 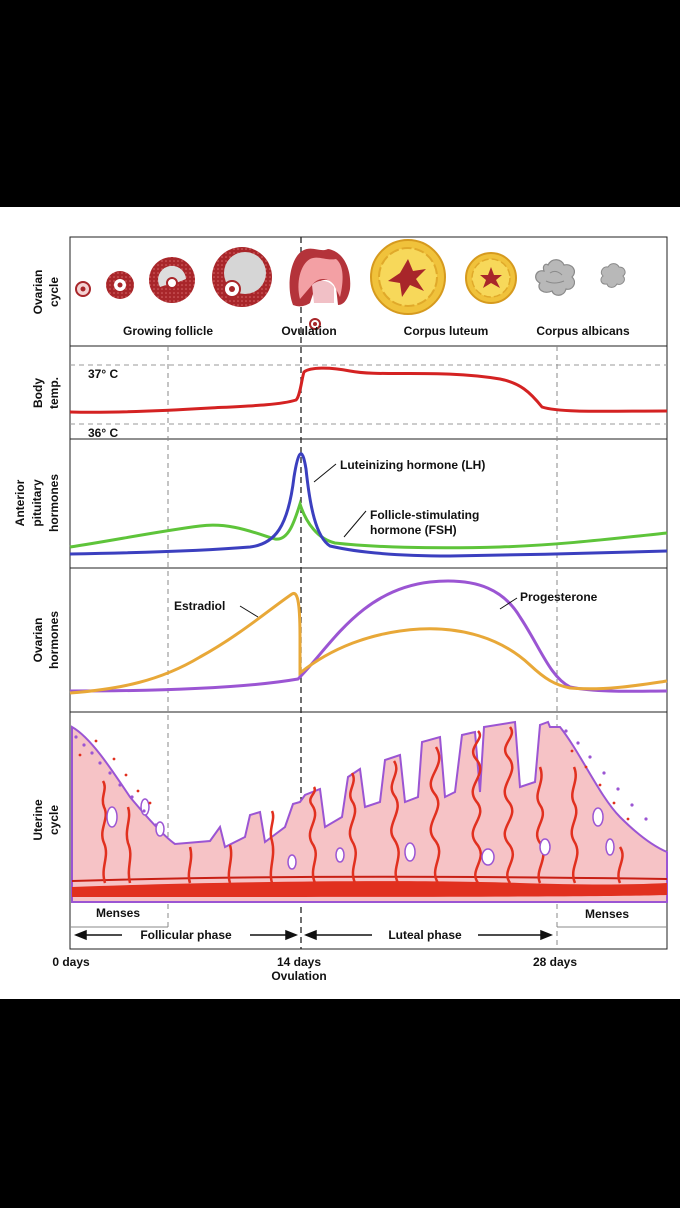 I want to click on lh-curve, so click(x=368, y=505).